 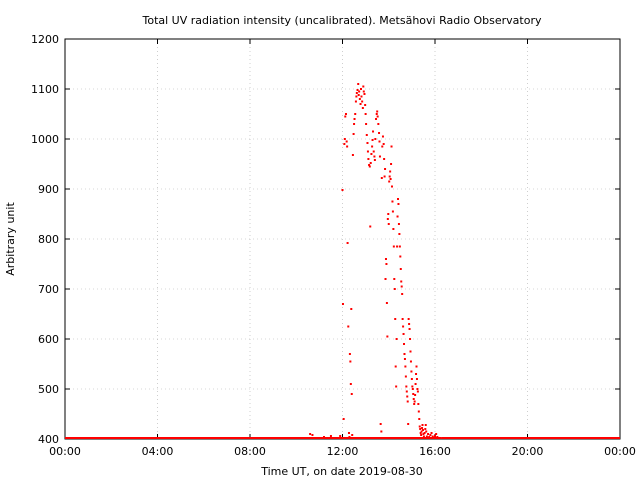 What do you see at coordinates (45, 39) in the screenshot?
I see `y-tick-label: 1200` at bounding box center [45, 39].